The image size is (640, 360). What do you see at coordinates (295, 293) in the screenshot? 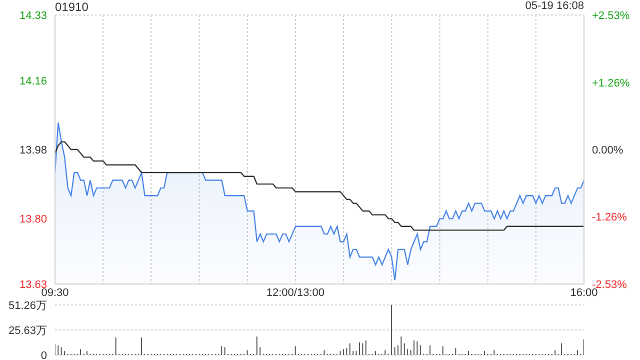
I see `x-tick-label: 12:00/13:00` at bounding box center [295, 293].